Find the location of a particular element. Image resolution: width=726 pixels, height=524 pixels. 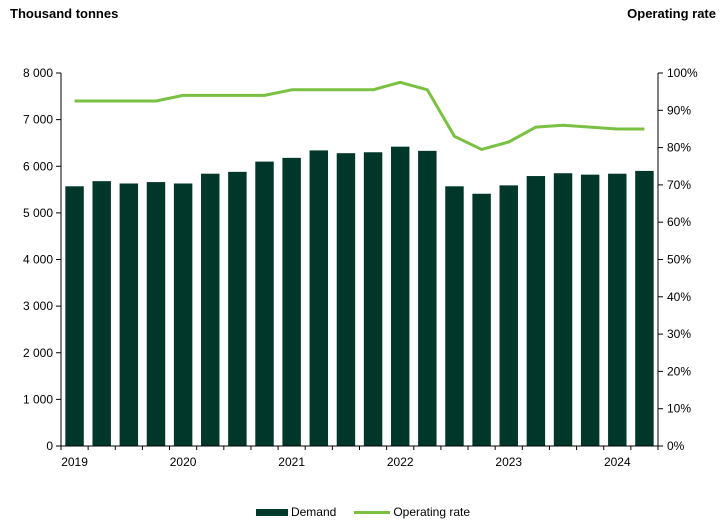

right-axis-tick-label: 70% is located at coordinates (679, 185).